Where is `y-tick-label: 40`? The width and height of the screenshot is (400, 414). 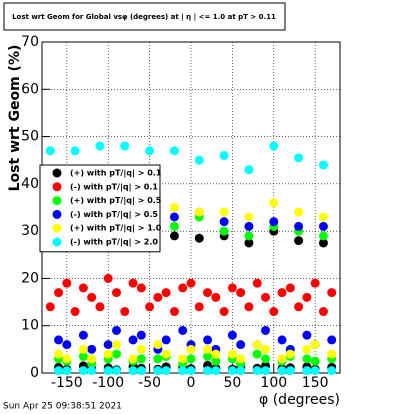
y-tick-label: 40 is located at coordinates (30, 184).